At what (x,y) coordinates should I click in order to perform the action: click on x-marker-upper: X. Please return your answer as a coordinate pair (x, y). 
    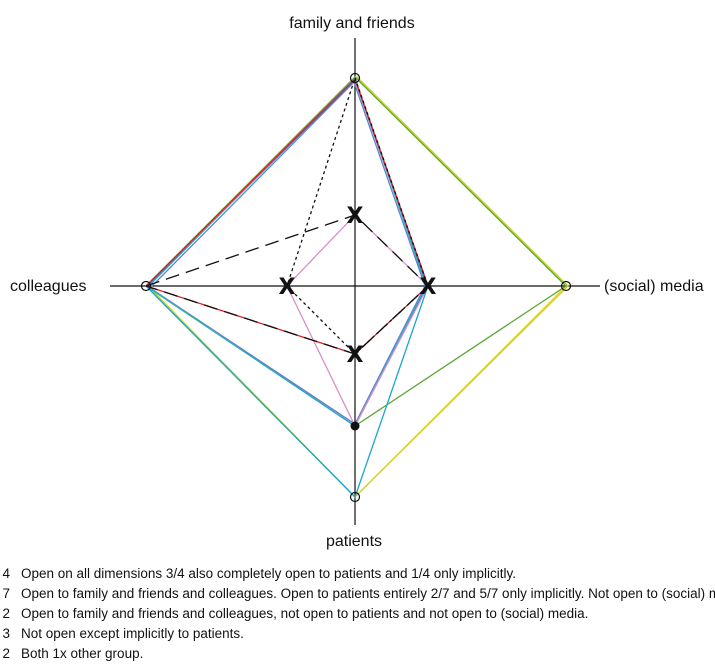
    Looking at the image, I should click on (355, 216).